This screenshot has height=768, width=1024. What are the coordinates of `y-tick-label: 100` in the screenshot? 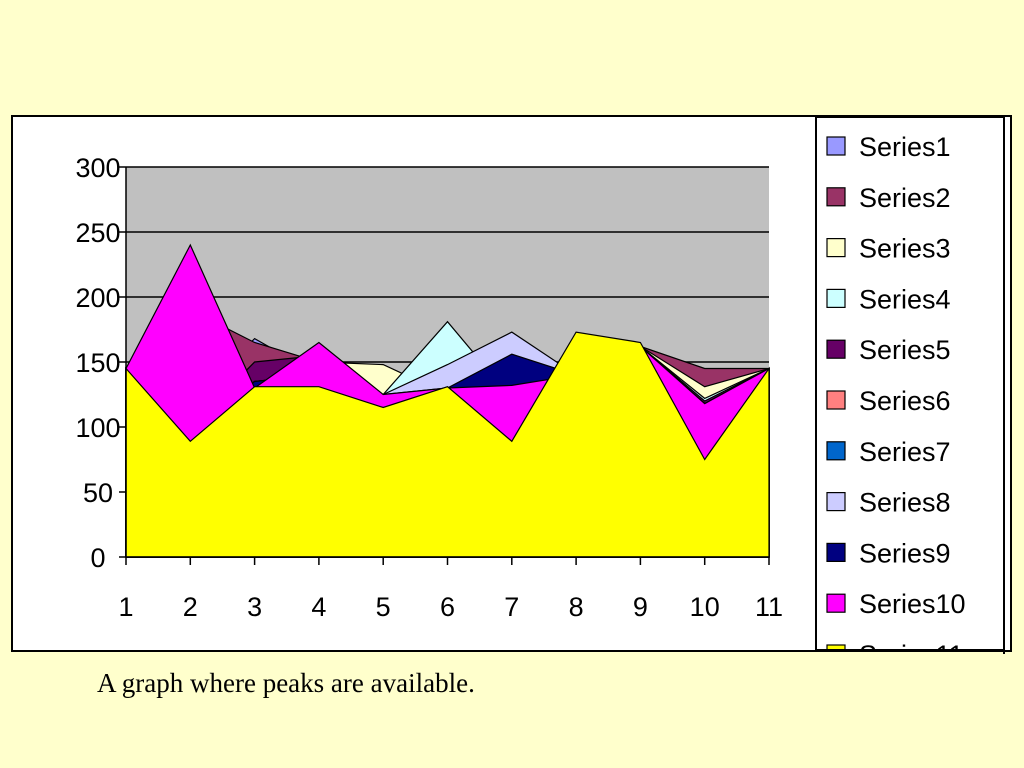 It's located at (97, 428).